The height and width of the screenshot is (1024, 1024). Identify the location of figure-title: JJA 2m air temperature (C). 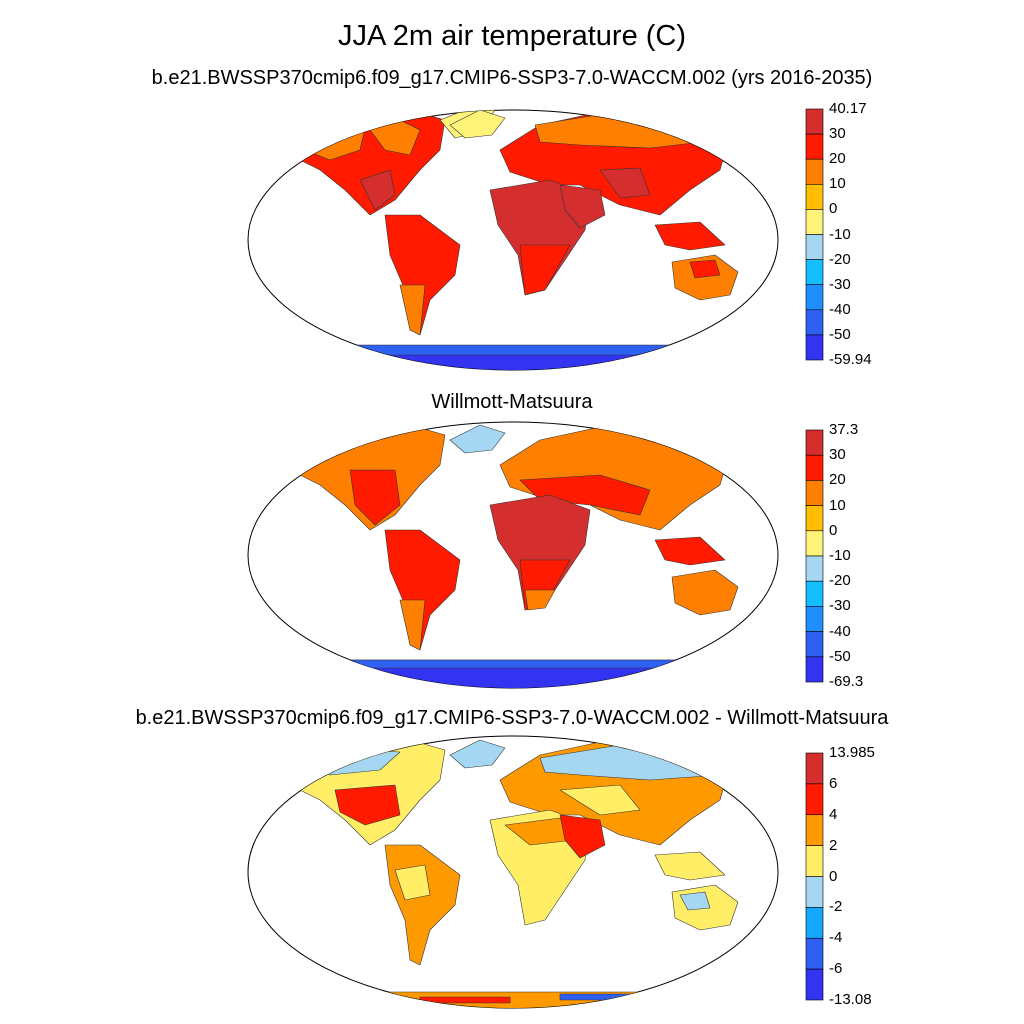
(512, 36).